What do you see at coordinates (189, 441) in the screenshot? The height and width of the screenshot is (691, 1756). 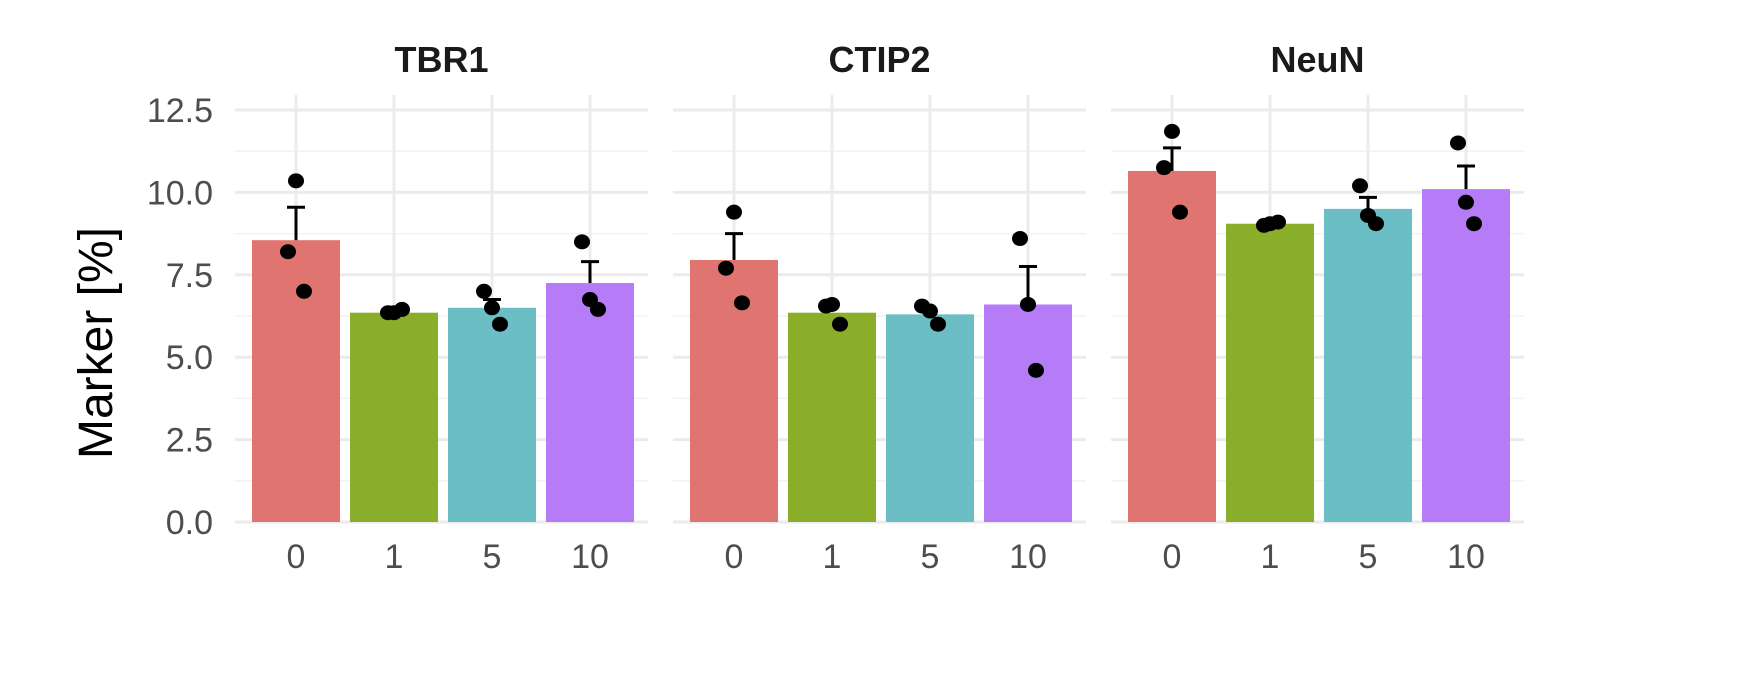 I see `y-tick-label: 2.5` at bounding box center [189, 441].